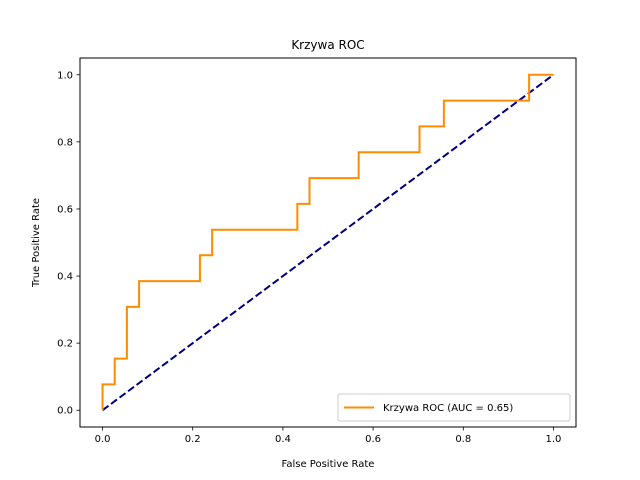 This screenshot has height=480, width=640. I want to click on y-axis: 0.0 0.2 0.4 0.6 0.8 1.0, so click(68, 243).